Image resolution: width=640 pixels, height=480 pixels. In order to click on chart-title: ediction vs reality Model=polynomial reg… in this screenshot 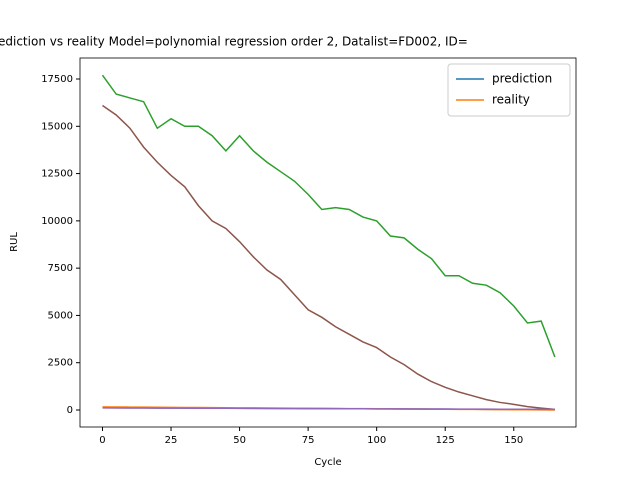, I will do `click(234, 42)`.